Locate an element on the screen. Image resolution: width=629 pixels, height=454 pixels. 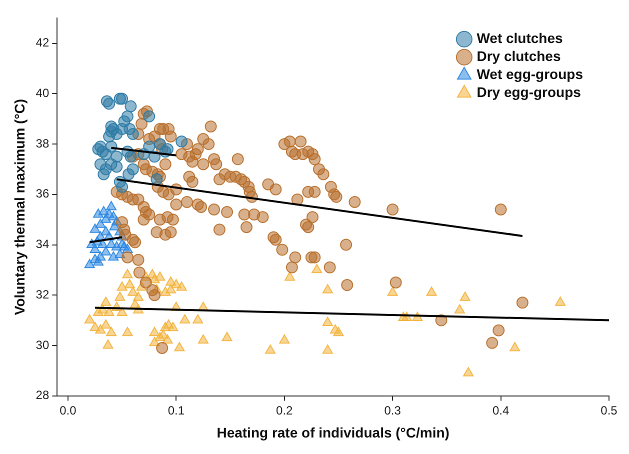
legend-label: Dry egg-groups is located at coordinates (529, 92).